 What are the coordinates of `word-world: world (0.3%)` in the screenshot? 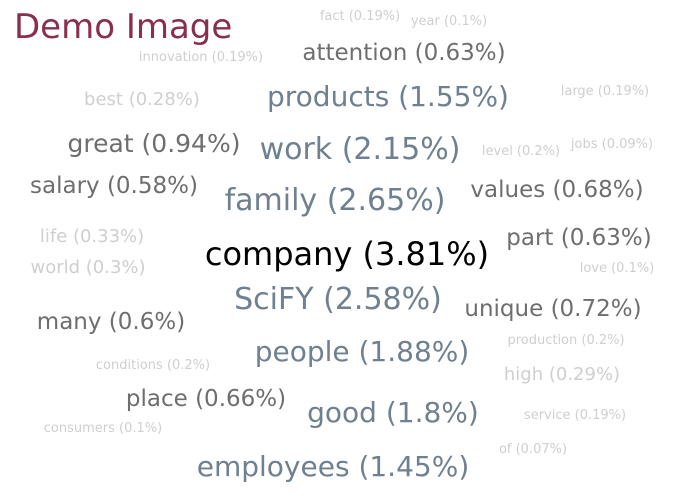 It's located at (88, 267).